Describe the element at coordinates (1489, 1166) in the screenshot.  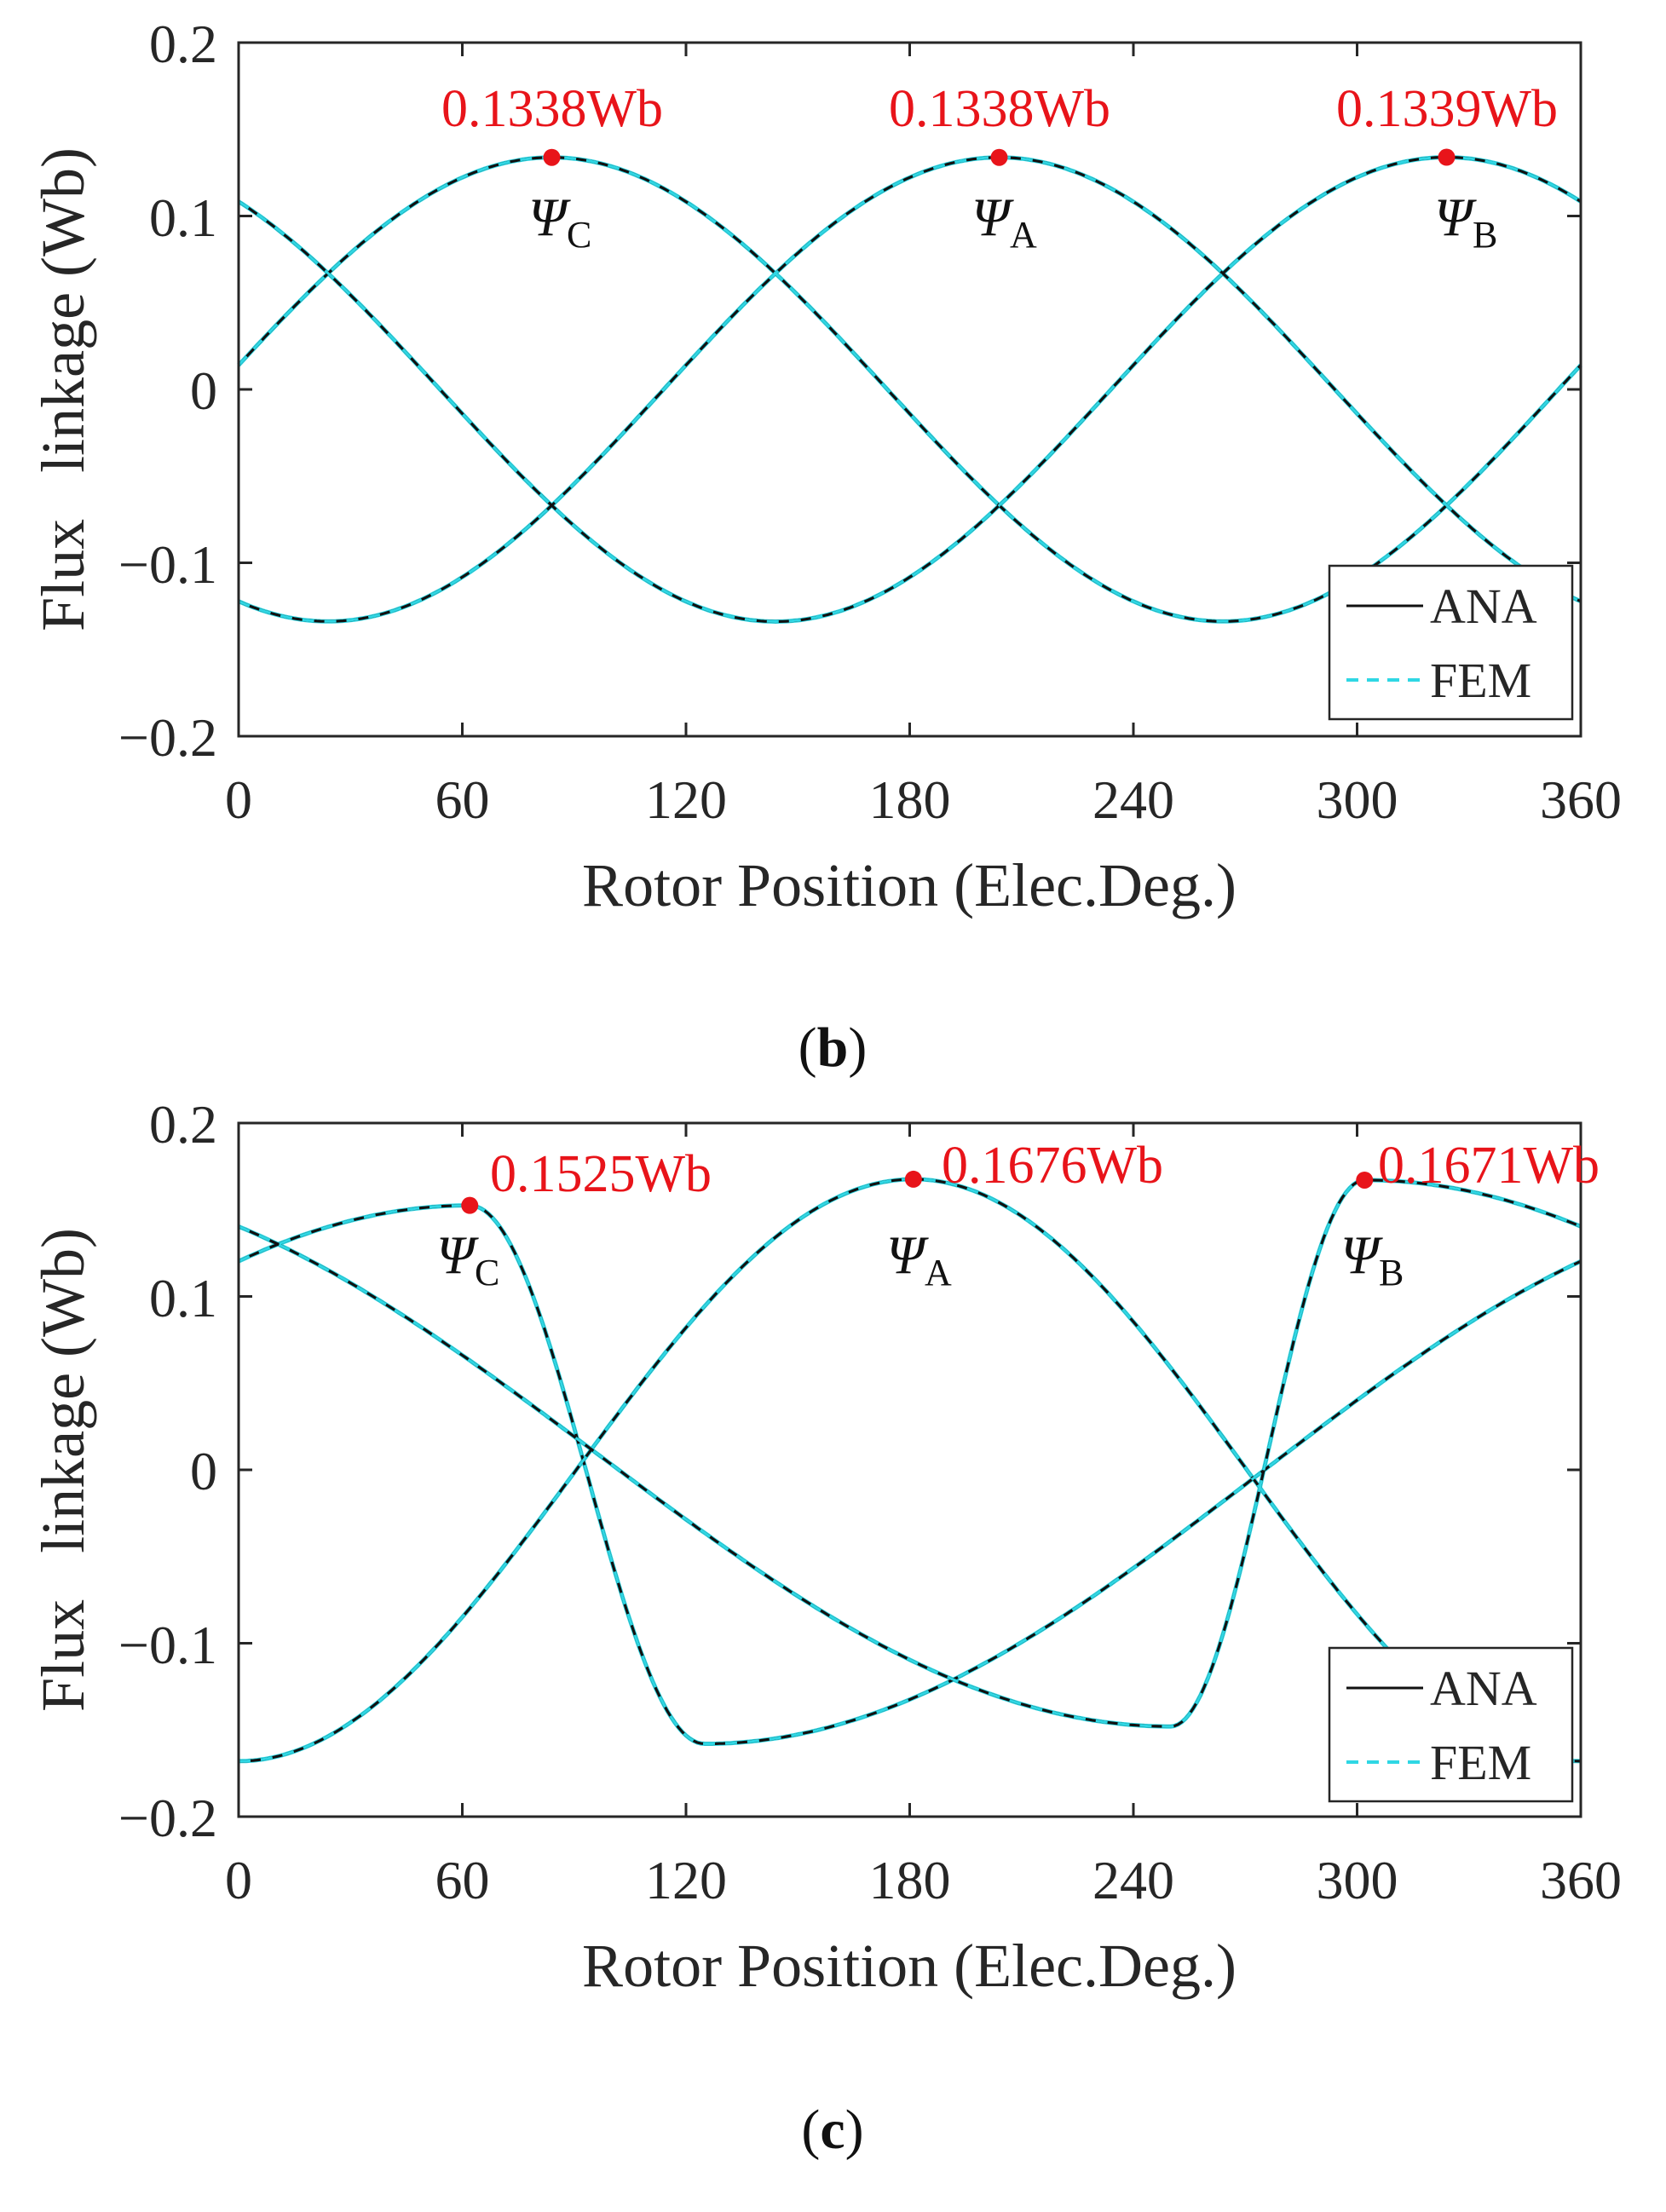
I see `peak-value-label: 0.1671Wb` at that location.